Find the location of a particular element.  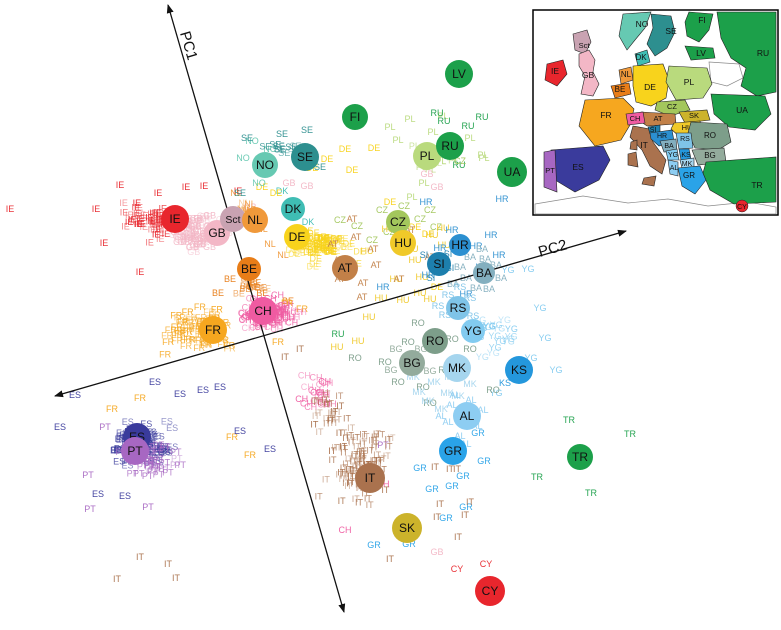

country-circle-label-MK: MK is located at coordinates (457, 368).